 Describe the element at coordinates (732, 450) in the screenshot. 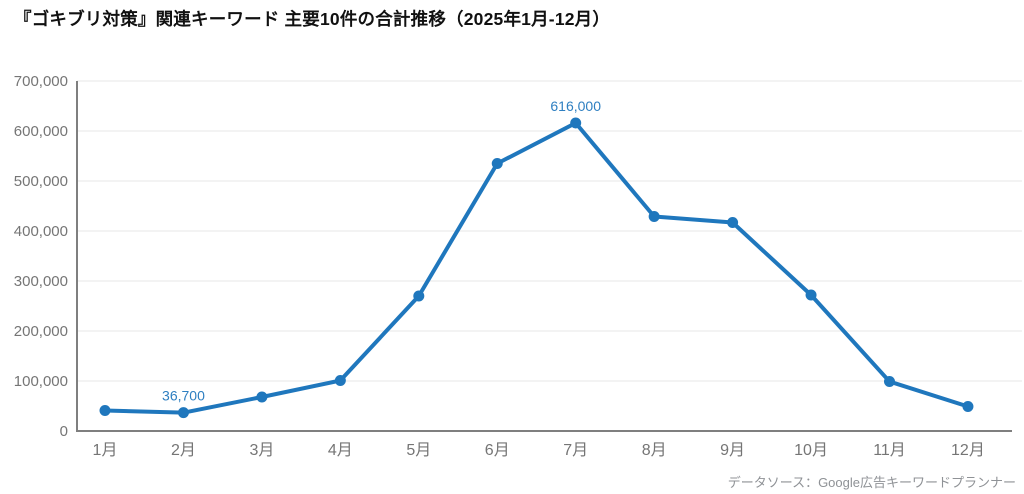

I see `x-tick-label: 9月` at that location.